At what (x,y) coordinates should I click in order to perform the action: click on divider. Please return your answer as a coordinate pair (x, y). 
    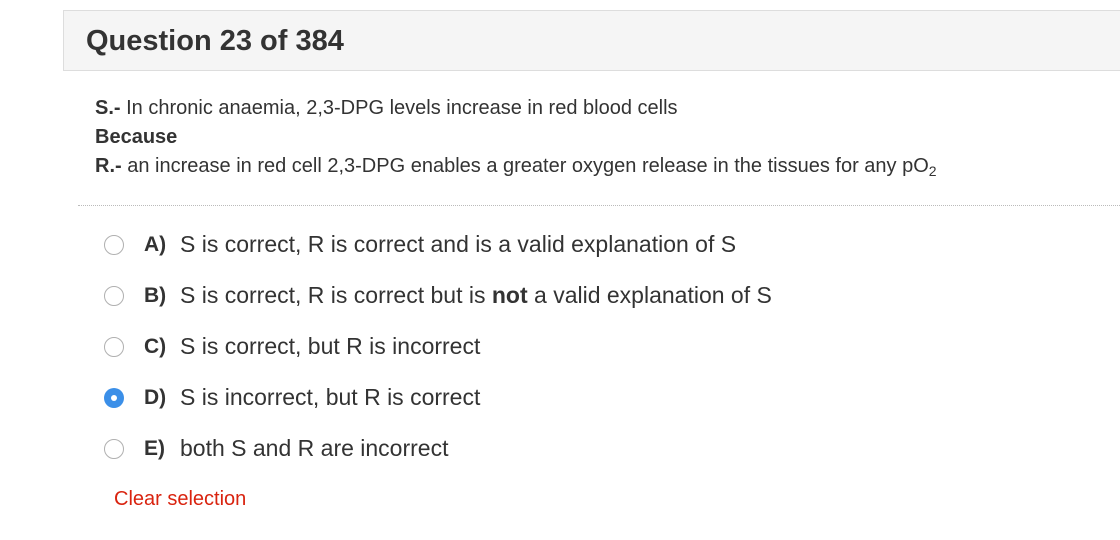
    Looking at the image, I should click on (599, 205).